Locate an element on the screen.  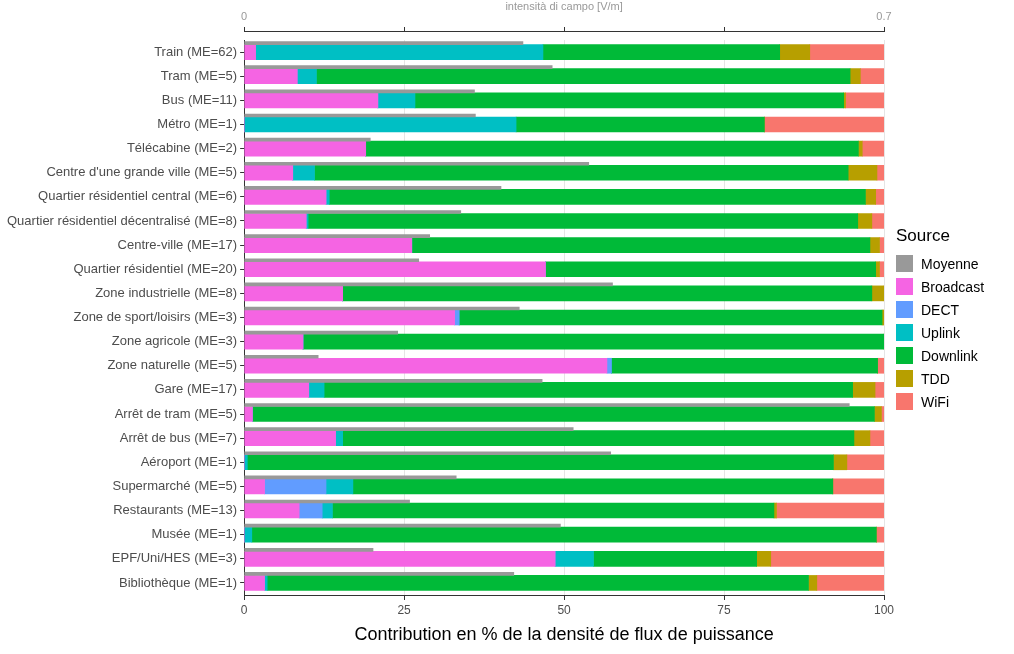
y-tick-label: Train (ME=62) is located at coordinates (196, 51).